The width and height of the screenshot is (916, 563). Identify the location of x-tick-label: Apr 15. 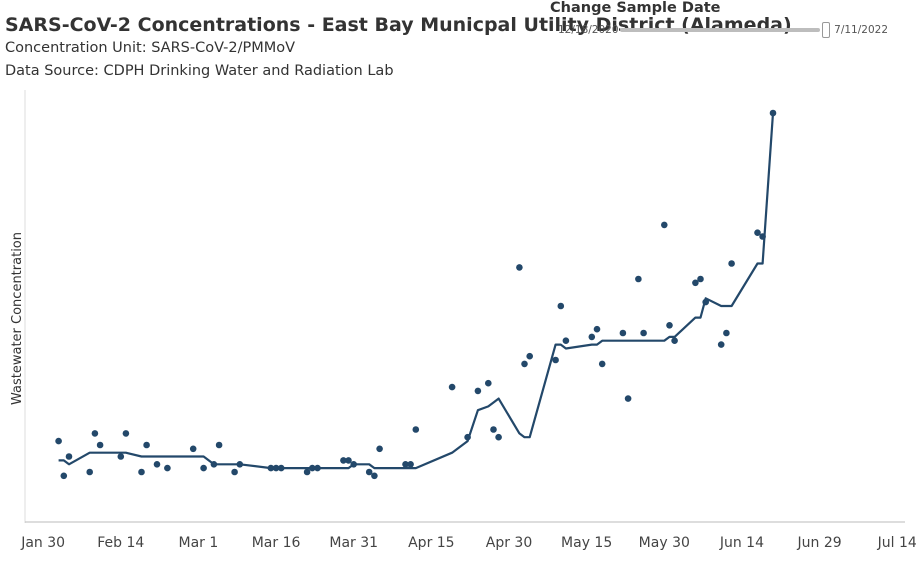
(431, 543).